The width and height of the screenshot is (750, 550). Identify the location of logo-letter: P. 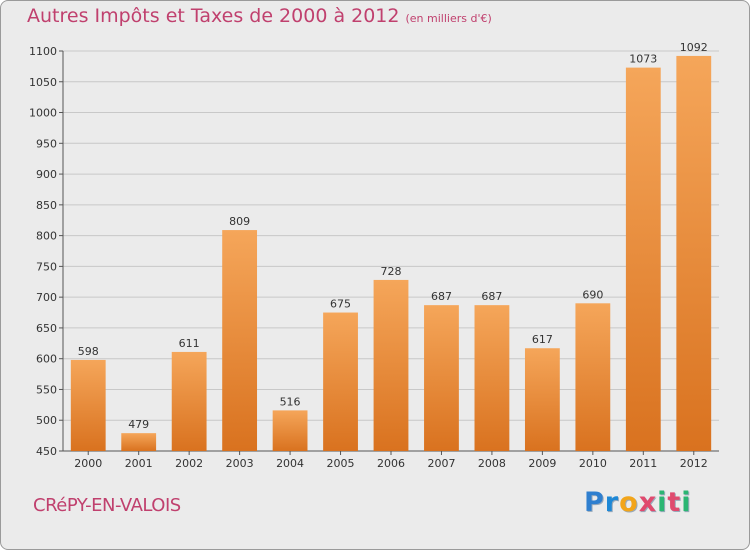
(594, 502).